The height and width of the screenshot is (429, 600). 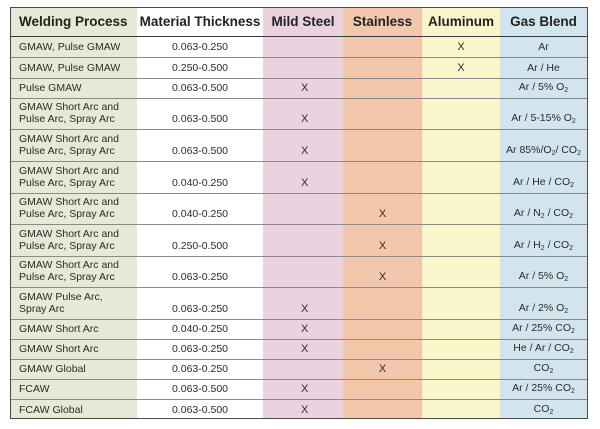 What do you see at coordinates (543, 303) in the screenshot?
I see `cell-gas-blend: Ar / 2% O2` at bounding box center [543, 303].